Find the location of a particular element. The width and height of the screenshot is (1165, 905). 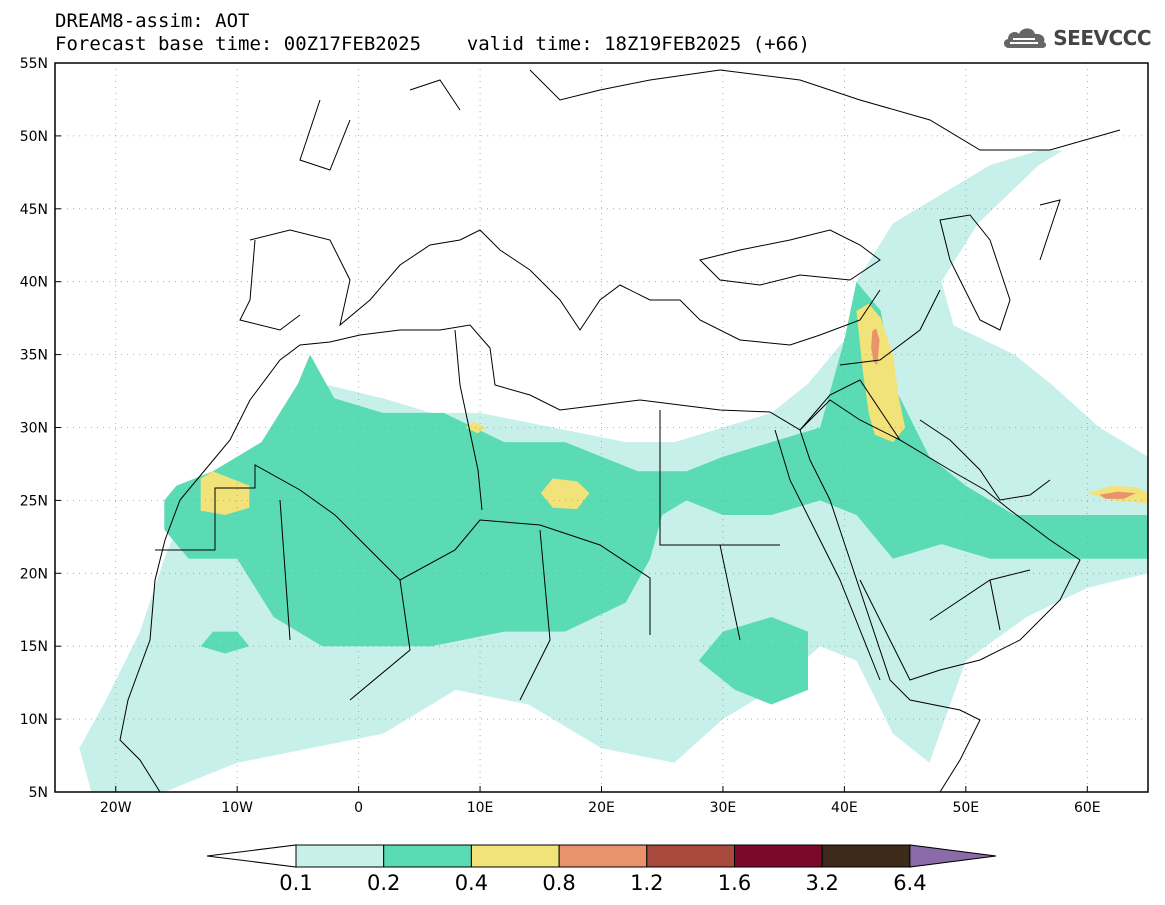

cloud-icon is located at coordinates (1025, 38).